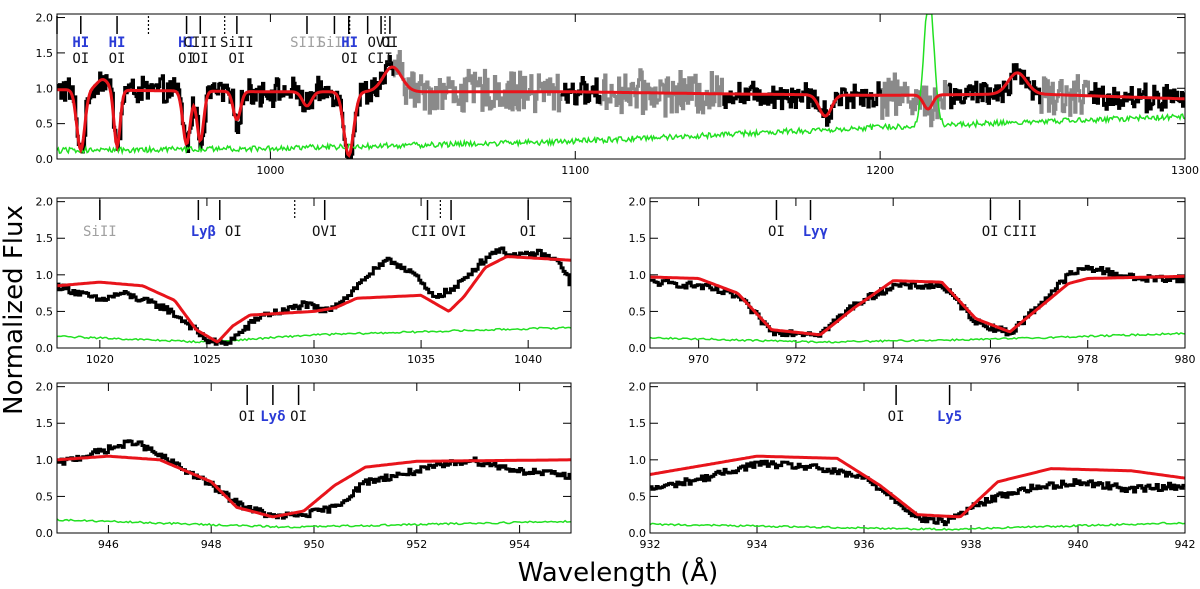 This screenshot has height=589, width=1200. Describe the element at coordinates (757, 544) in the screenshot. I see `x-tick-label-p4: 934` at that location.